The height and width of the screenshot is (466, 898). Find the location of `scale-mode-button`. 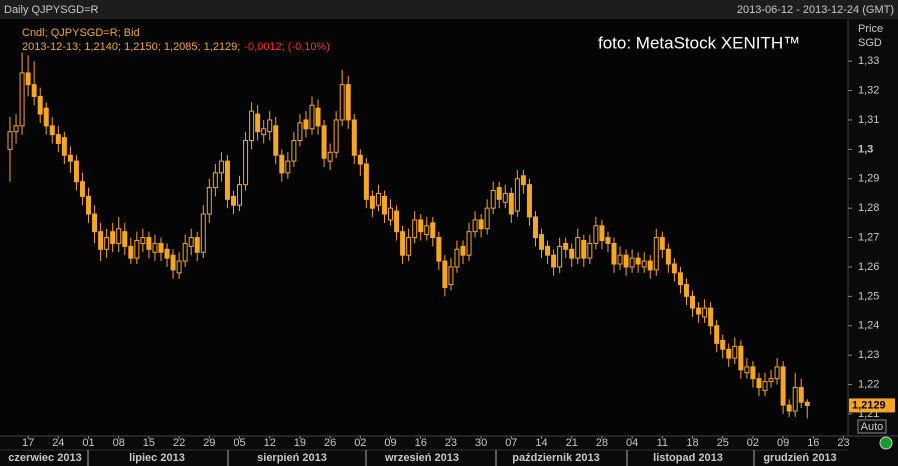

scale-mode-button is located at coordinates (872, 426).